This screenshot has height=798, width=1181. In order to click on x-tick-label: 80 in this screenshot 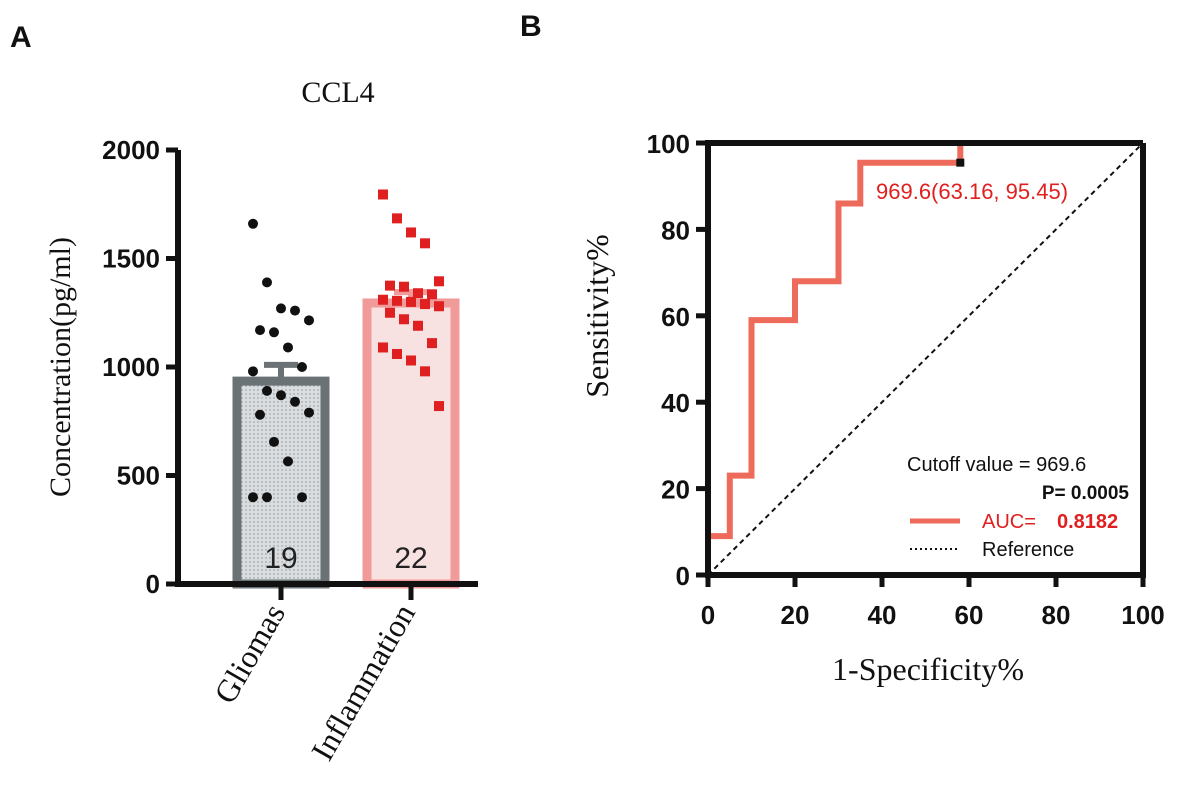, I will do `click(1056, 615)`.